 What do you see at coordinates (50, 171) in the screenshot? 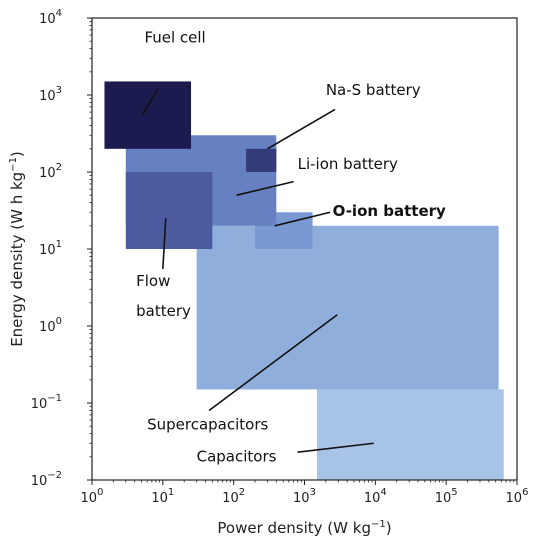
I see `y-tick-label: 10²` at bounding box center [50, 171].